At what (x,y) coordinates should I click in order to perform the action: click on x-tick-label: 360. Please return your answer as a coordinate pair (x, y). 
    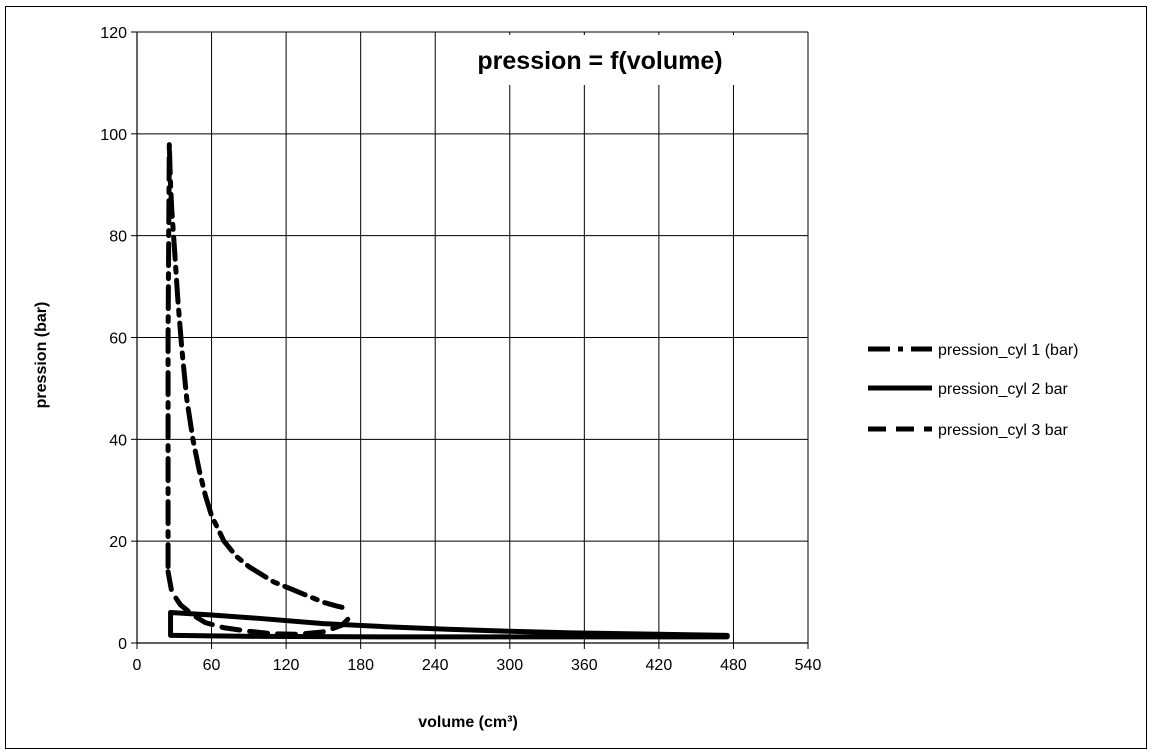
    Looking at the image, I should click on (584, 665).